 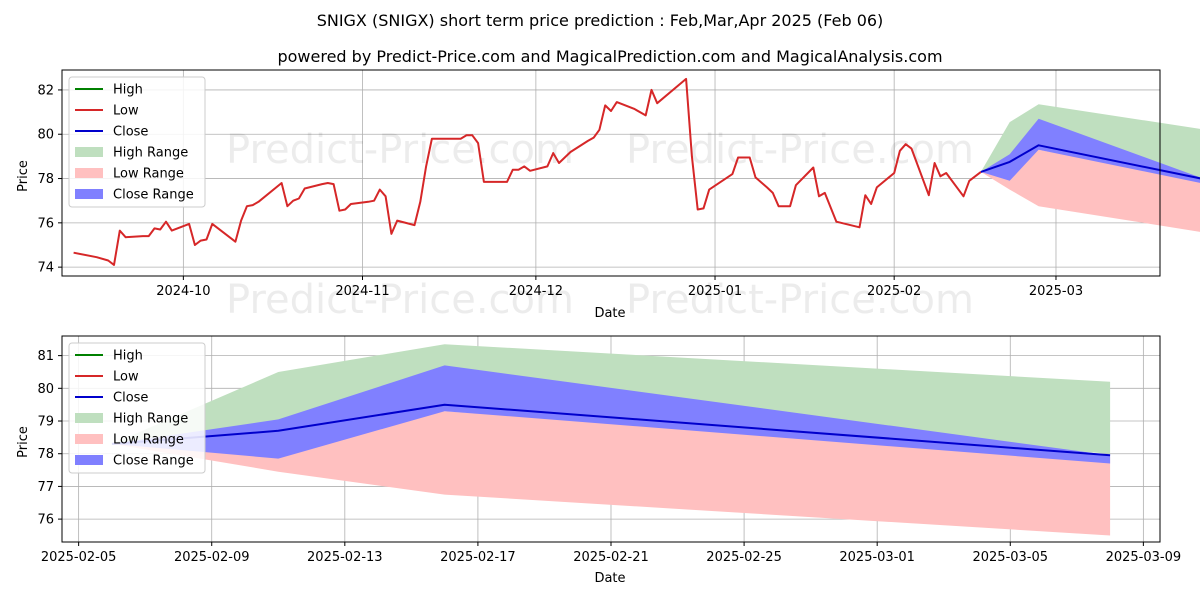 I want to click on bottom-legend-close-range-swatch, so click(x=89, y=460).